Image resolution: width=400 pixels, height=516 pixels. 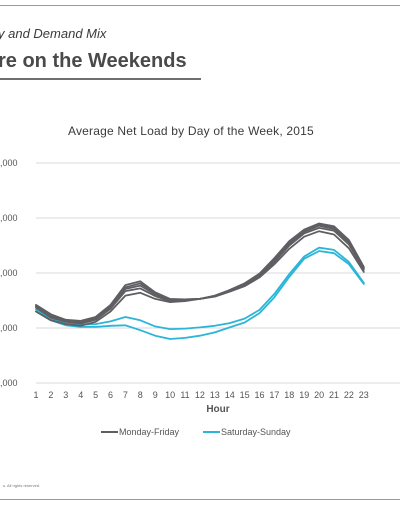 I want to click on slide-title: re on the Weekends, so click(x=93, y=61).